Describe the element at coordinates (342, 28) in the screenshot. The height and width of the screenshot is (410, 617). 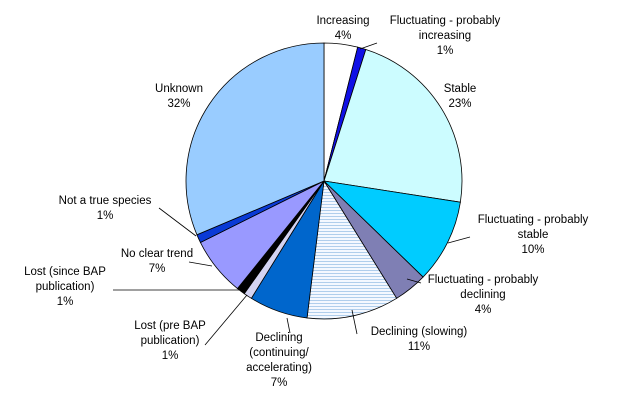
I see `slice-label-increasing: Increasing 4%` at that location.